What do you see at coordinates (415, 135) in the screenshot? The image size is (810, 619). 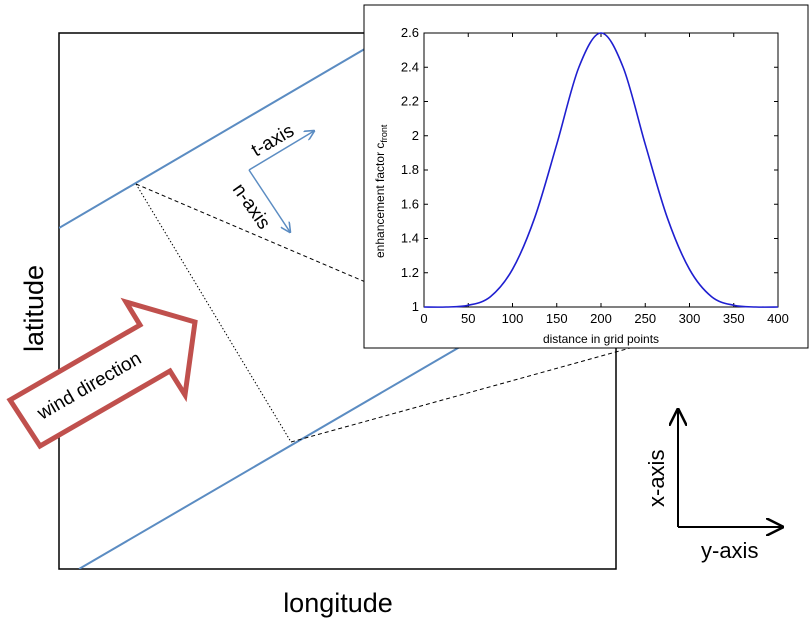 I see `y-tick-label: 2` at bounding box center [415, 135].